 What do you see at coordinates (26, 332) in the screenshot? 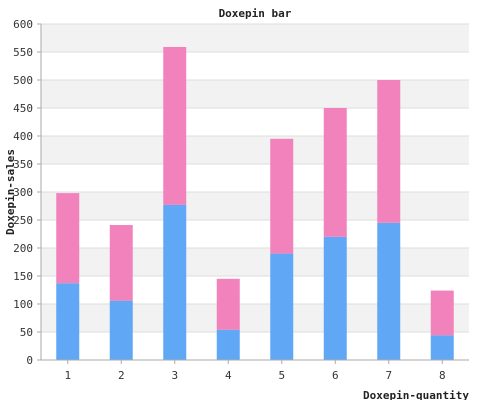
I see `y-tick-label: 50` at bounding box center [26, 332].